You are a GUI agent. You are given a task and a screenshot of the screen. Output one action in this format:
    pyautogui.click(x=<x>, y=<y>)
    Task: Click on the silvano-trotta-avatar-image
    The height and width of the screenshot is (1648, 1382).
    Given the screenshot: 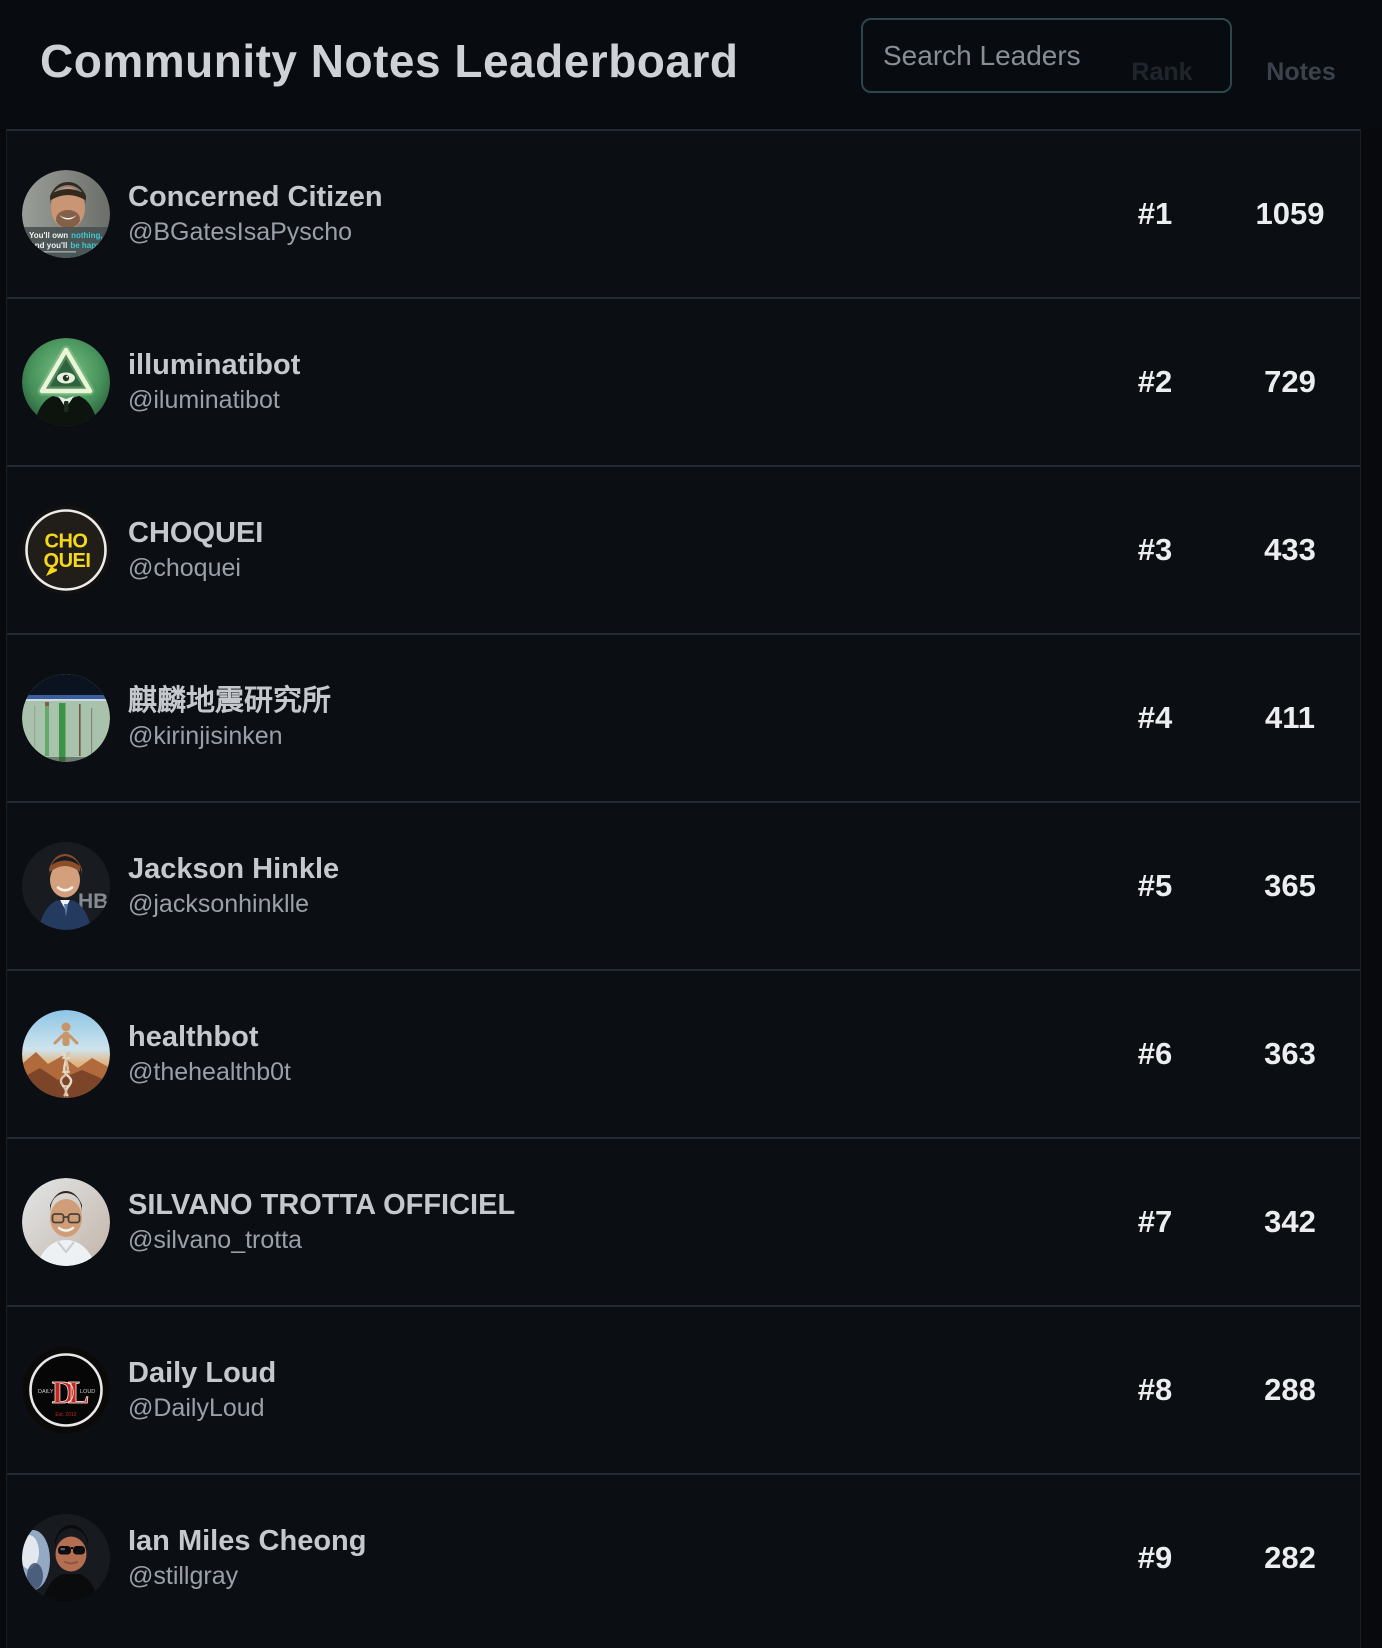 What is the action you would take?
    pyautogui.click(x=66, y=1222)
    